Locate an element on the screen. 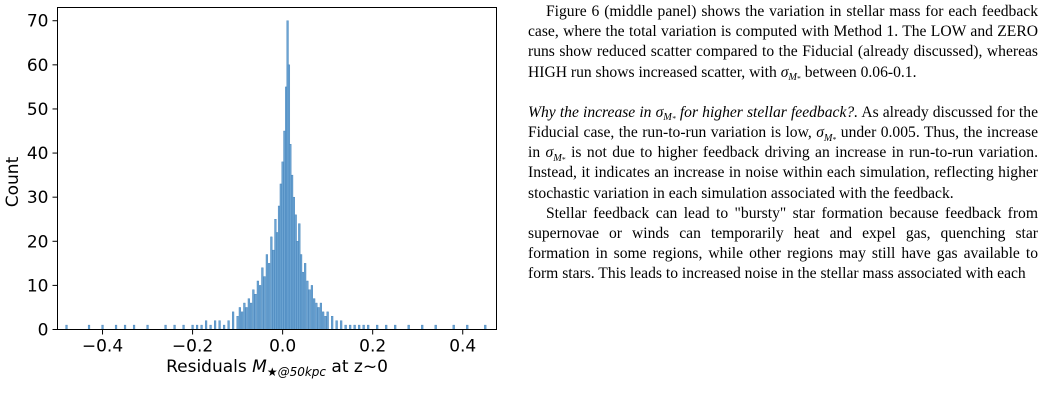 This screenshot has width=1044, height=418. y-tick-label: 10 is located at coordinates (38, 286).